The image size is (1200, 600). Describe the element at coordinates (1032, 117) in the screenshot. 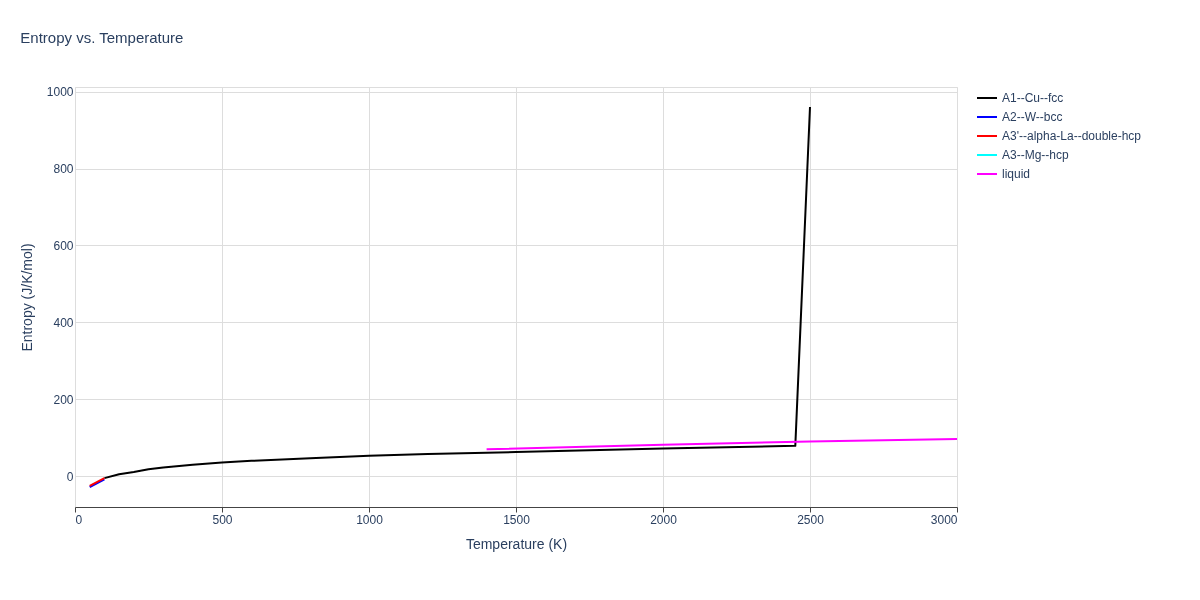

I see `legend-label: A2--W--bcc` at that location.